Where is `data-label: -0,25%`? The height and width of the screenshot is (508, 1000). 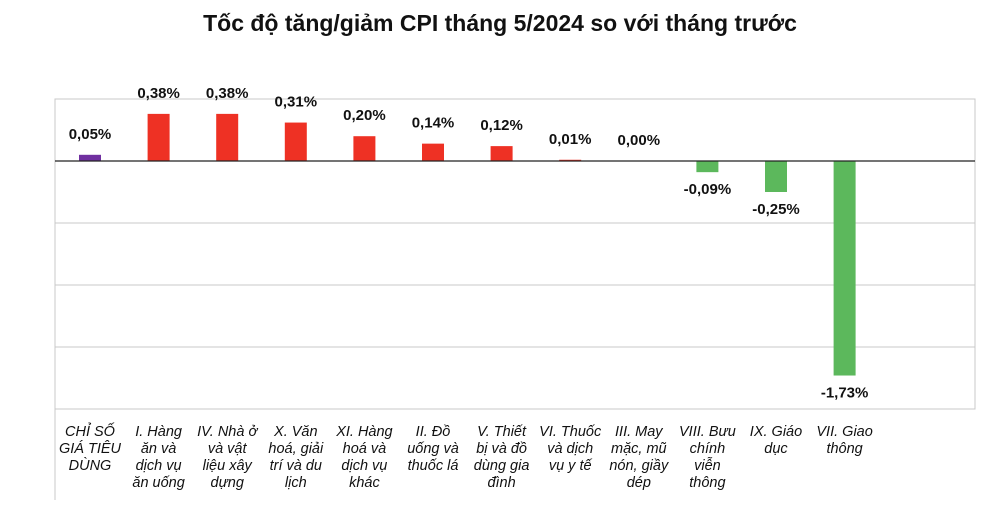 data-label: -0,25% is located at coordinates (776, 209).